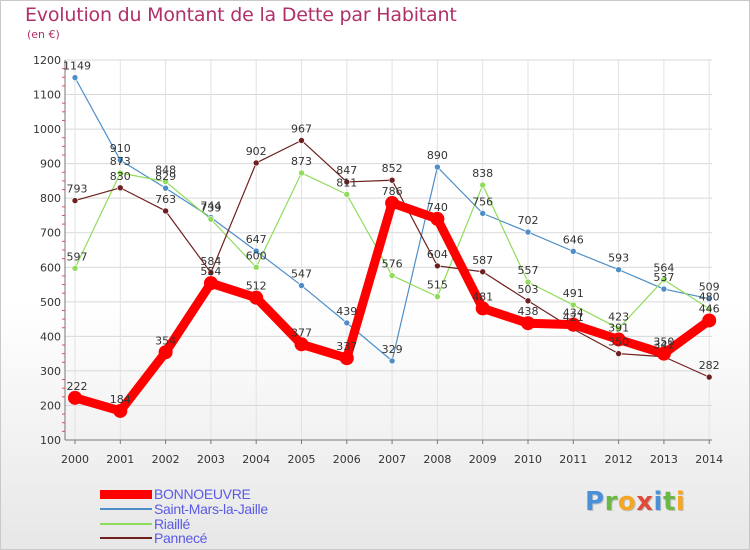 The image size is (750, 550). Describe the element at coordinates (47, 60) in the screenshot. I see `y-tick-label: 1200` at that location.